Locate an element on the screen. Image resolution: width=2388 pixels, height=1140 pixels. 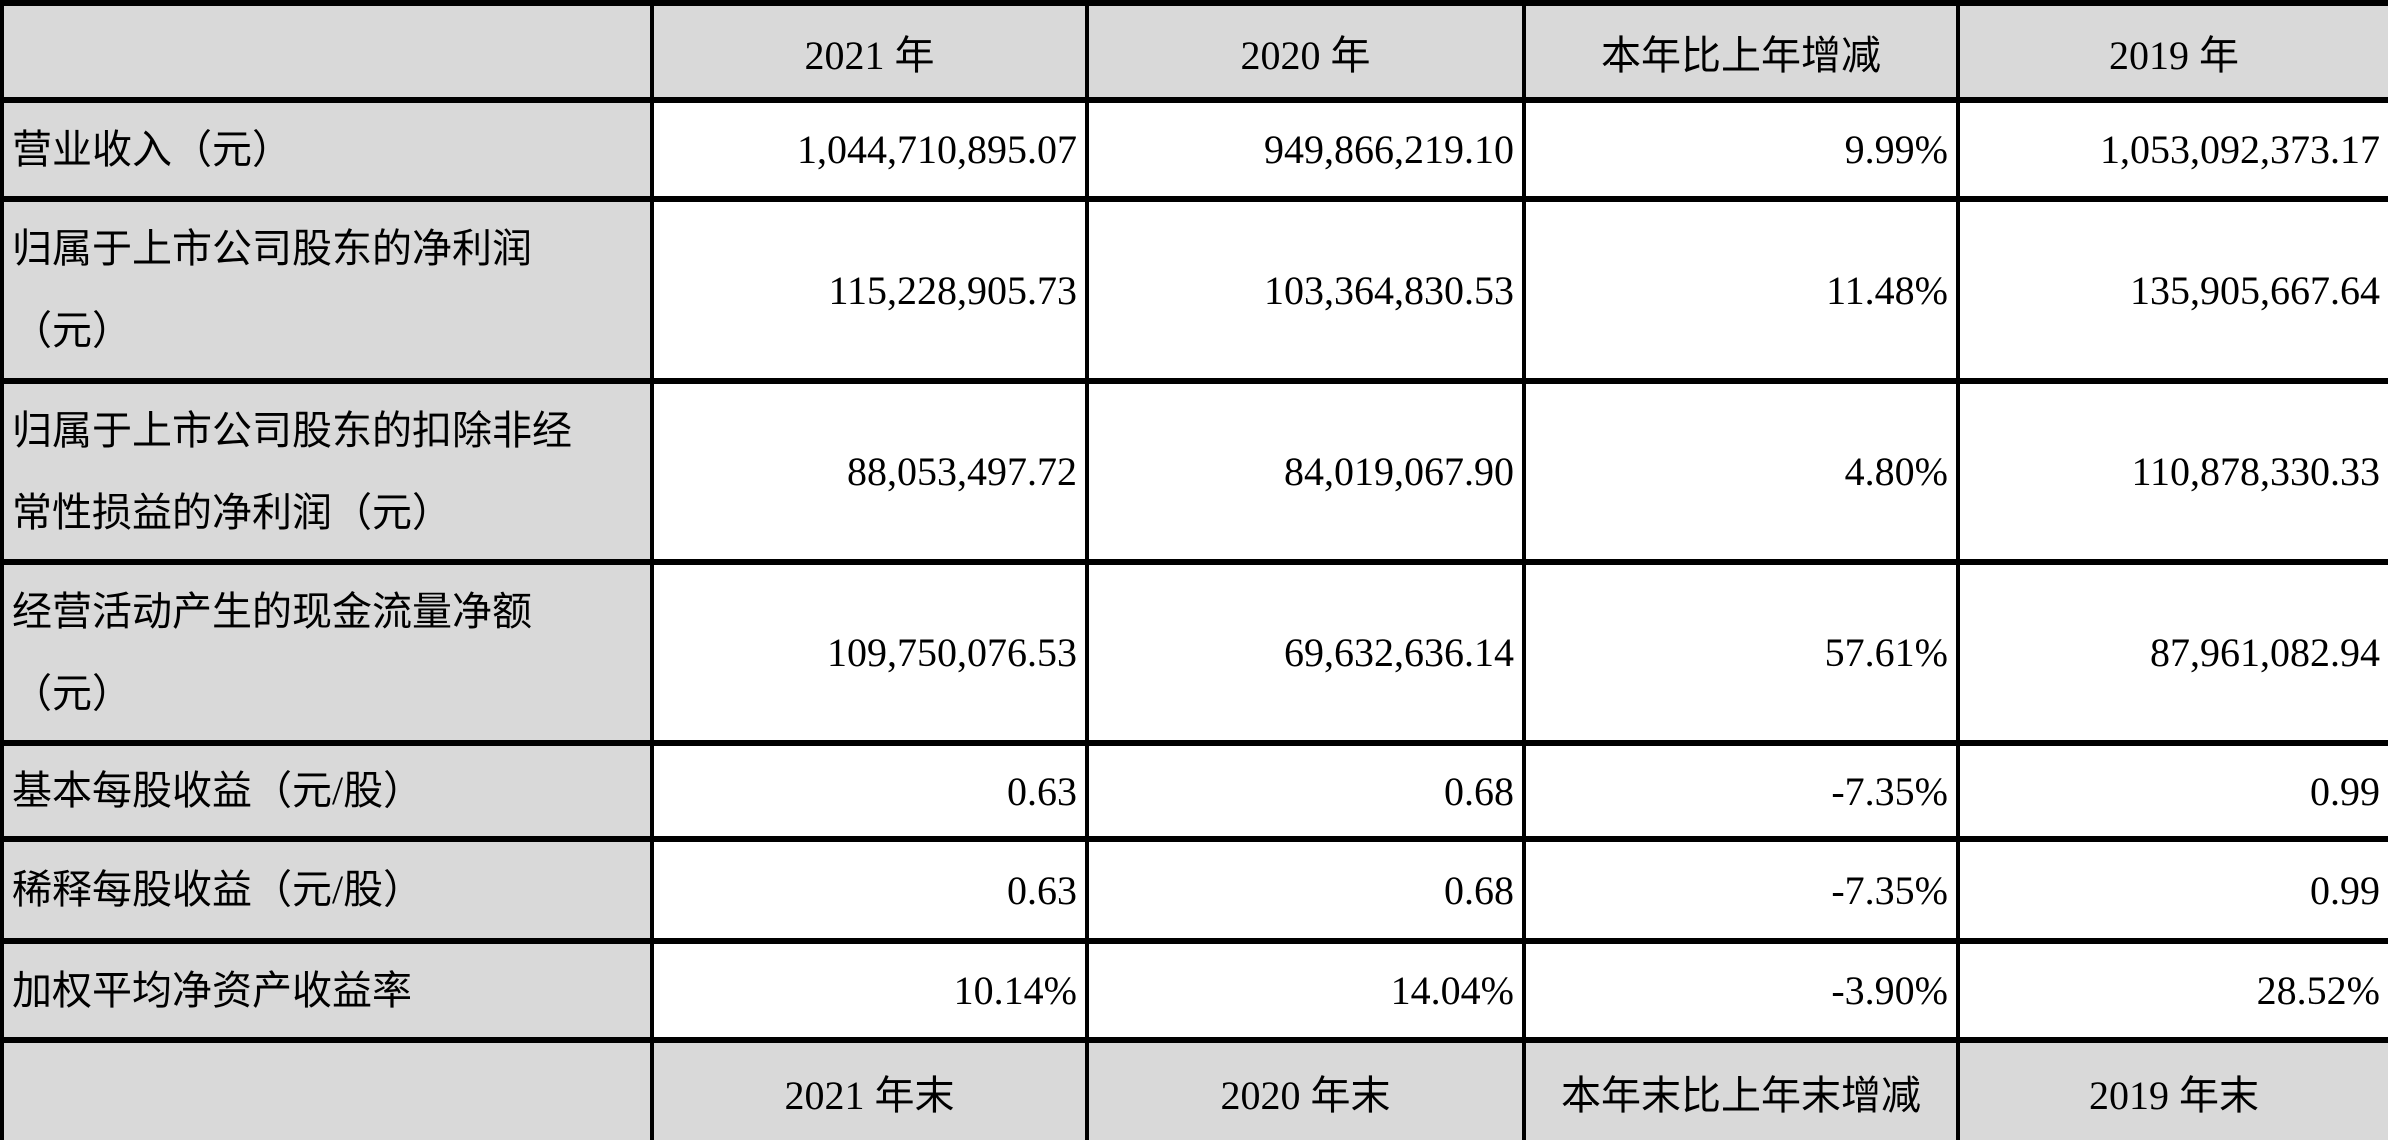
cell-2020: 84,019,067.90 is located at coordinates (1305, 471).